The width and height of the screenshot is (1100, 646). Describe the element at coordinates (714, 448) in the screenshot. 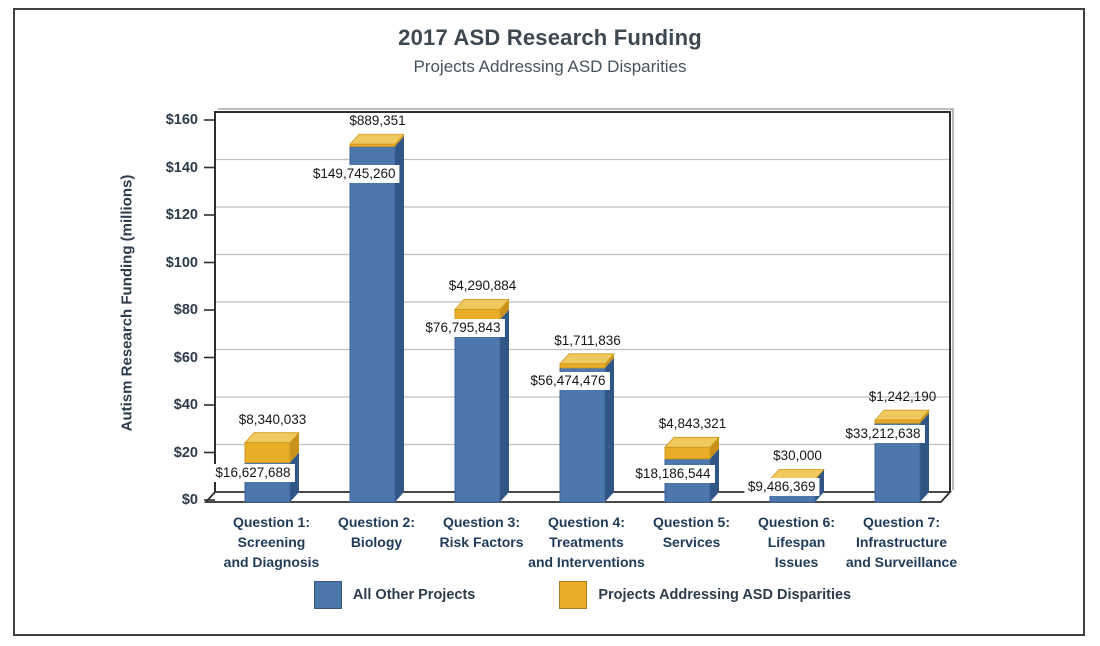

I see `bar-5-yellow-side` at that location.